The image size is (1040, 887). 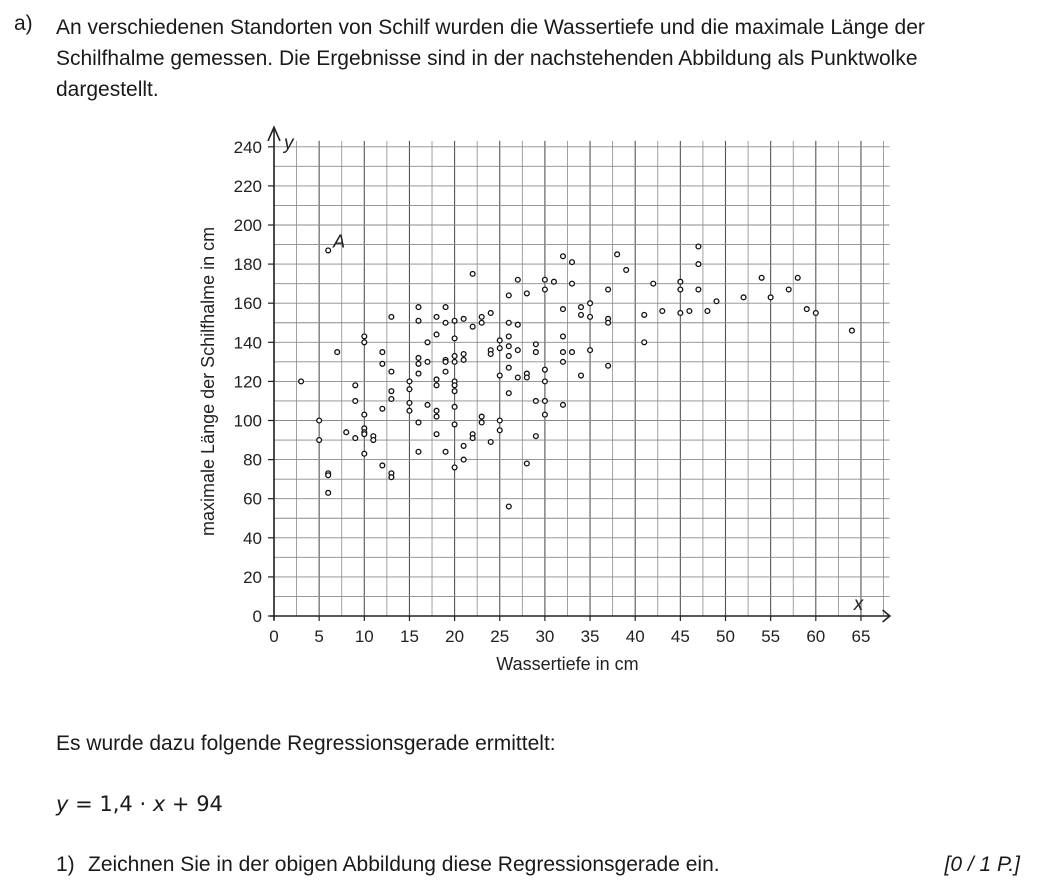 What do you see at coordinates (274, 133) in the screenshot?
I see `y-axis-arrow` at bounding box center [274, 133].